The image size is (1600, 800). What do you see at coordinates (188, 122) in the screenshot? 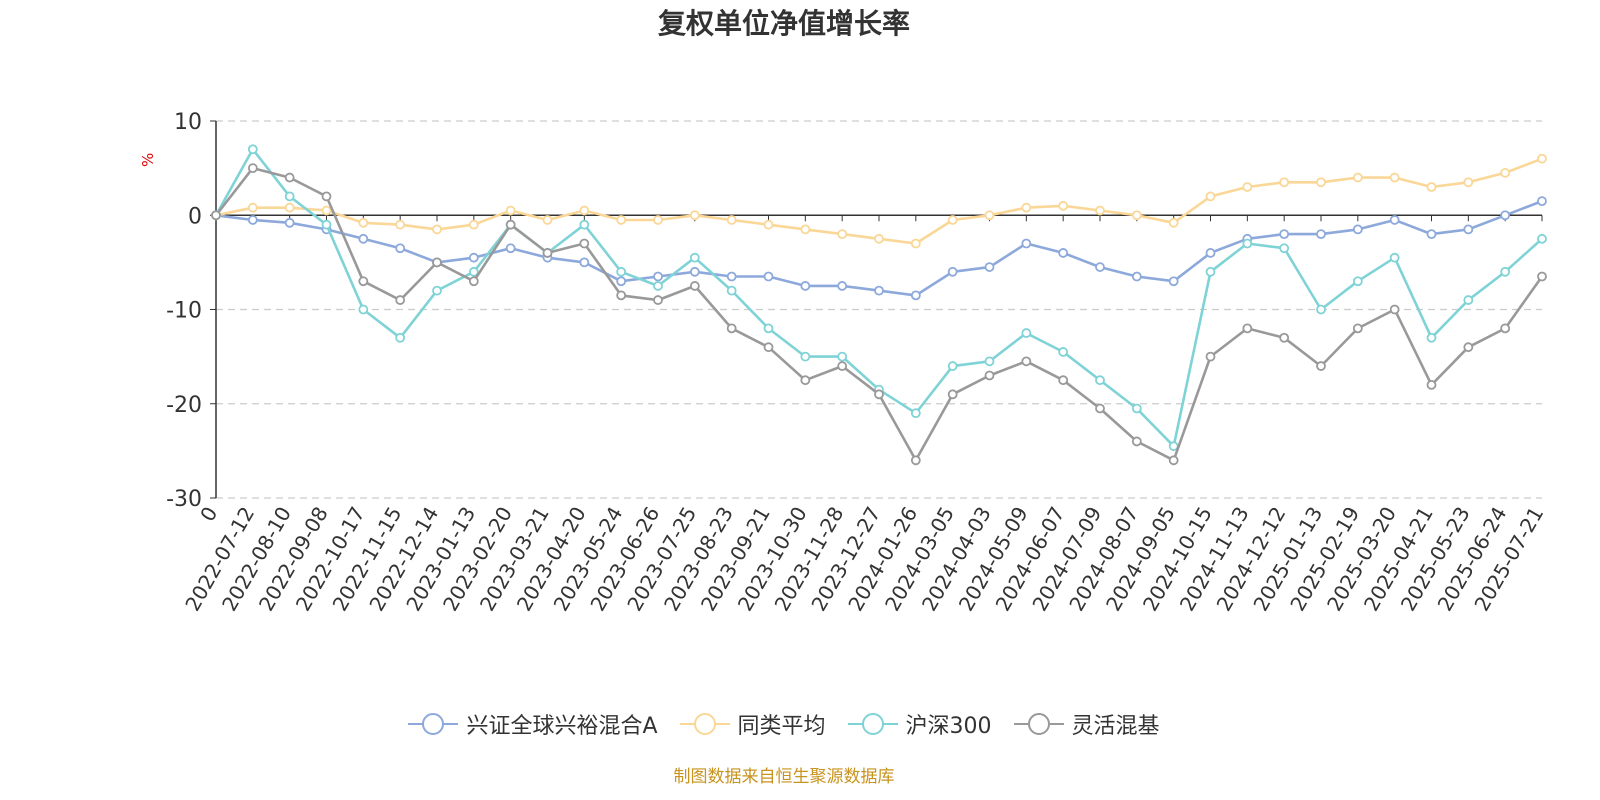
I see `y-tick-label: 10` at bounding box center [188, 122].